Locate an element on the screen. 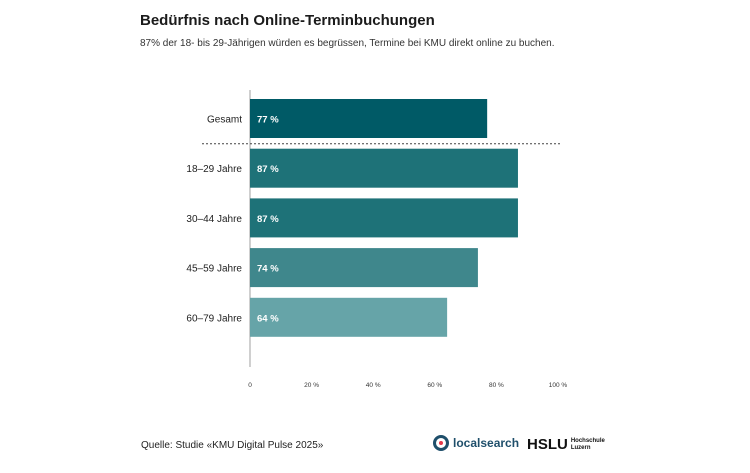  data-label: 74 % is located at coordinates (268, 269).